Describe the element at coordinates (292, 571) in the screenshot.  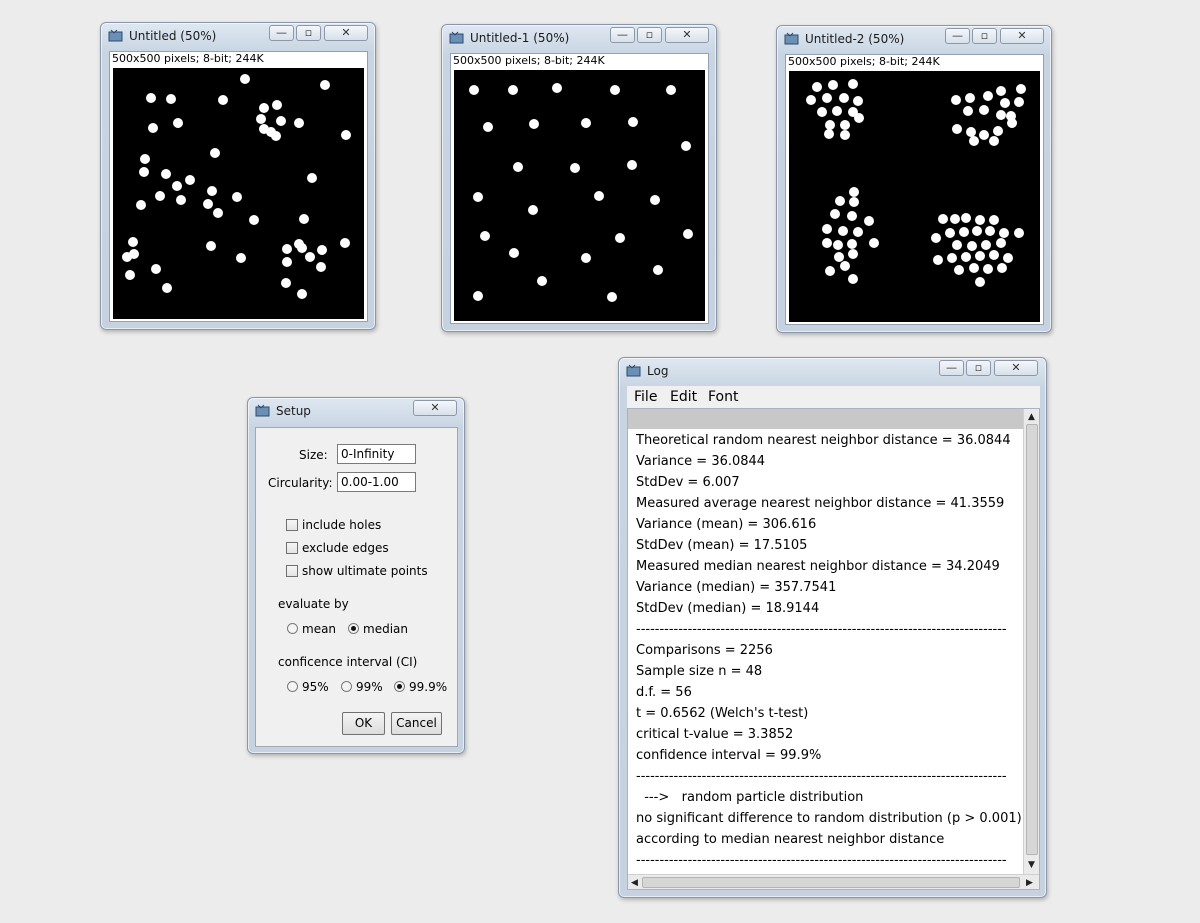
I see `show-ultimate-points-checkbox` at that location.